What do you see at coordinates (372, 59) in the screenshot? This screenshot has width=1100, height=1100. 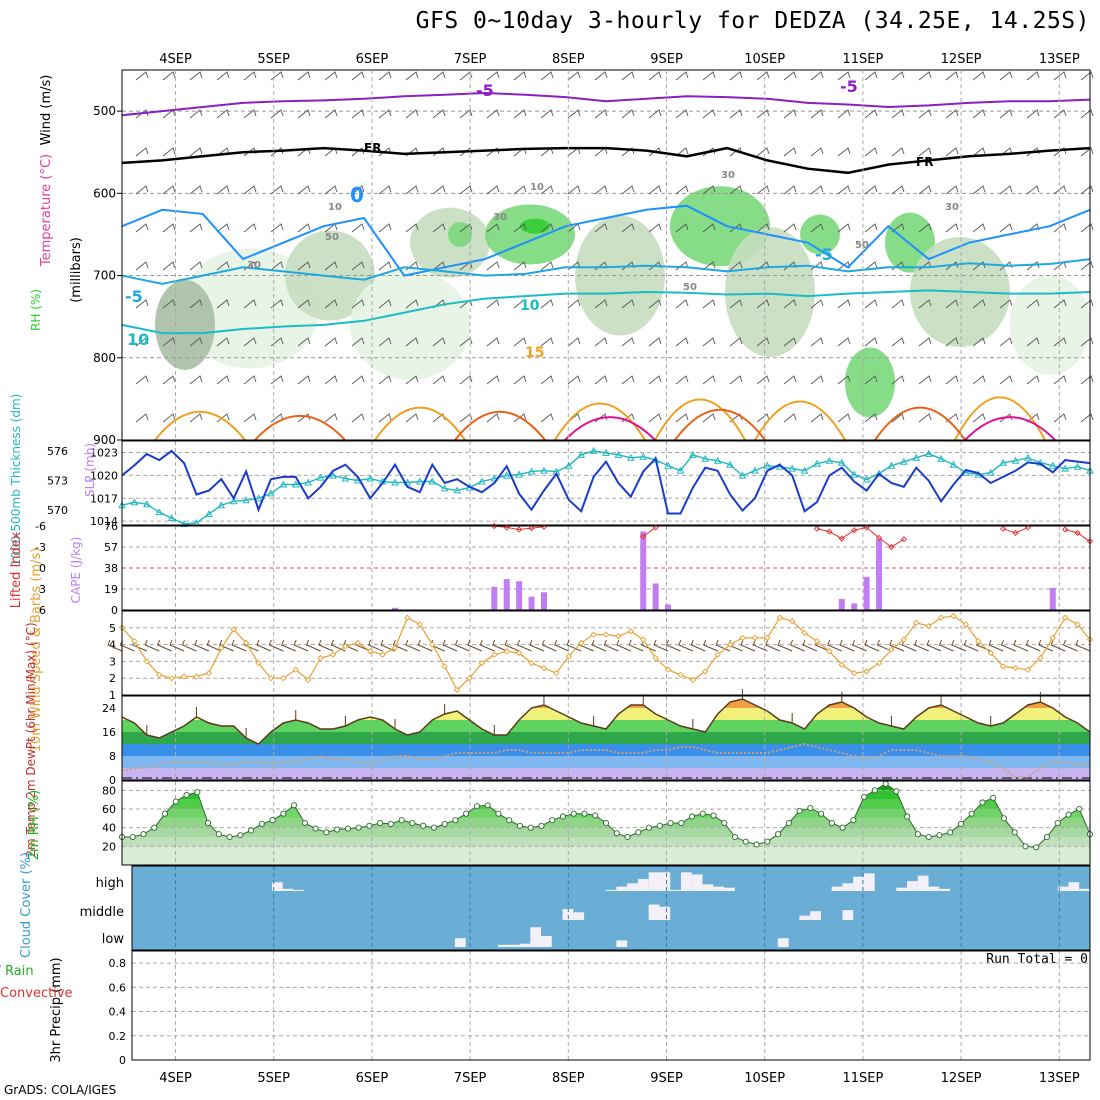 I see `day-label-top: 6SEP` at bounding box center [372, 59].